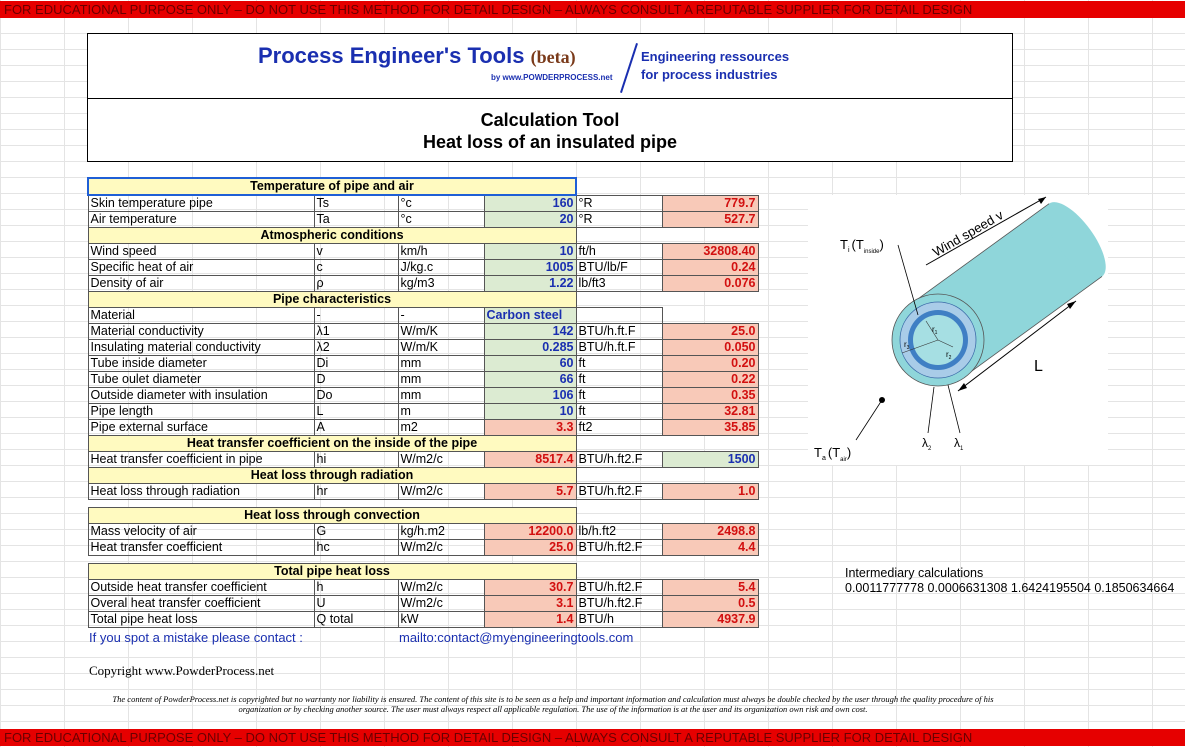  Describe the element at coordinates (332, 186) in the screenshot. I see `section-header: Temperature of pipe and air` at that location.